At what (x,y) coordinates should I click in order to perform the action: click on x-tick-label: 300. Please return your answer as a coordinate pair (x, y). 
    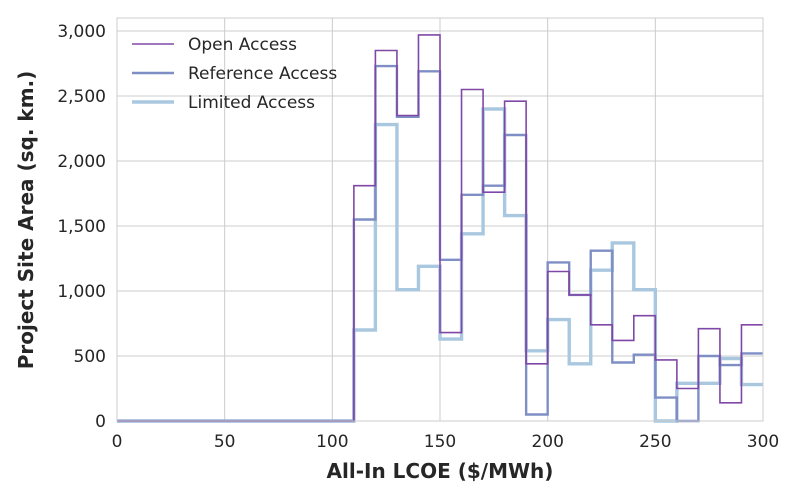
    Looking at the image, I should click on (763, 442).